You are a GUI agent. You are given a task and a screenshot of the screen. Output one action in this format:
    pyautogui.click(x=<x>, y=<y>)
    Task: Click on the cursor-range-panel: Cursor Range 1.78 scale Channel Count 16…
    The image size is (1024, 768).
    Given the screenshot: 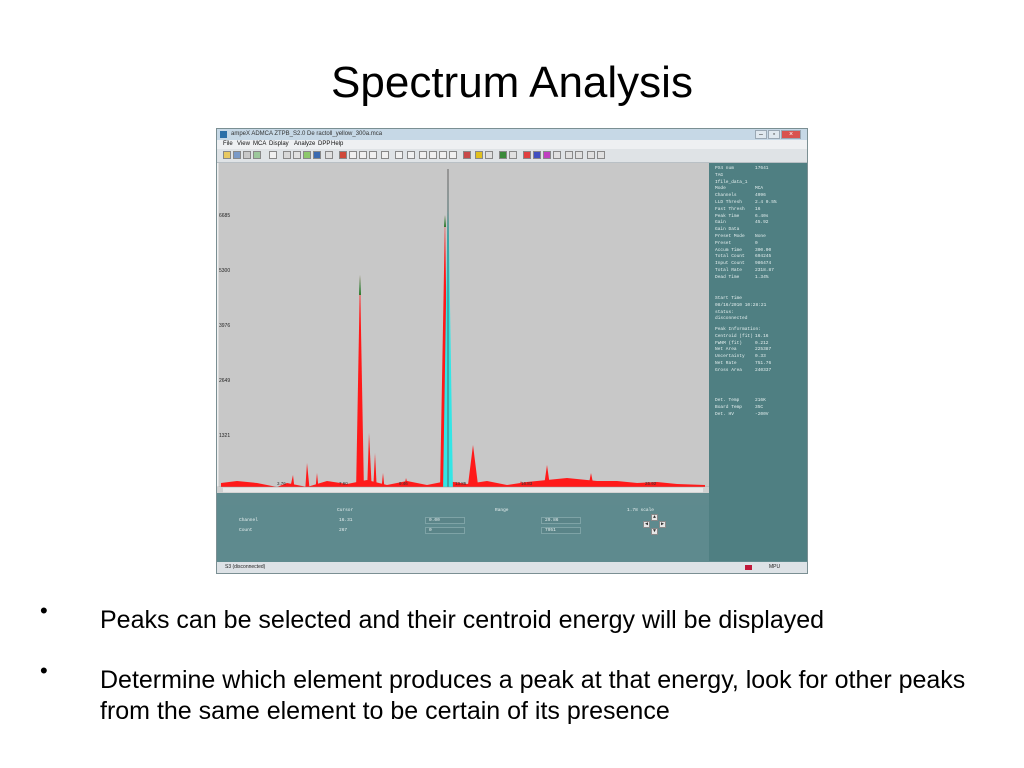 What is the action you would take?
    pyautogui.click(x=463, y=533)
    